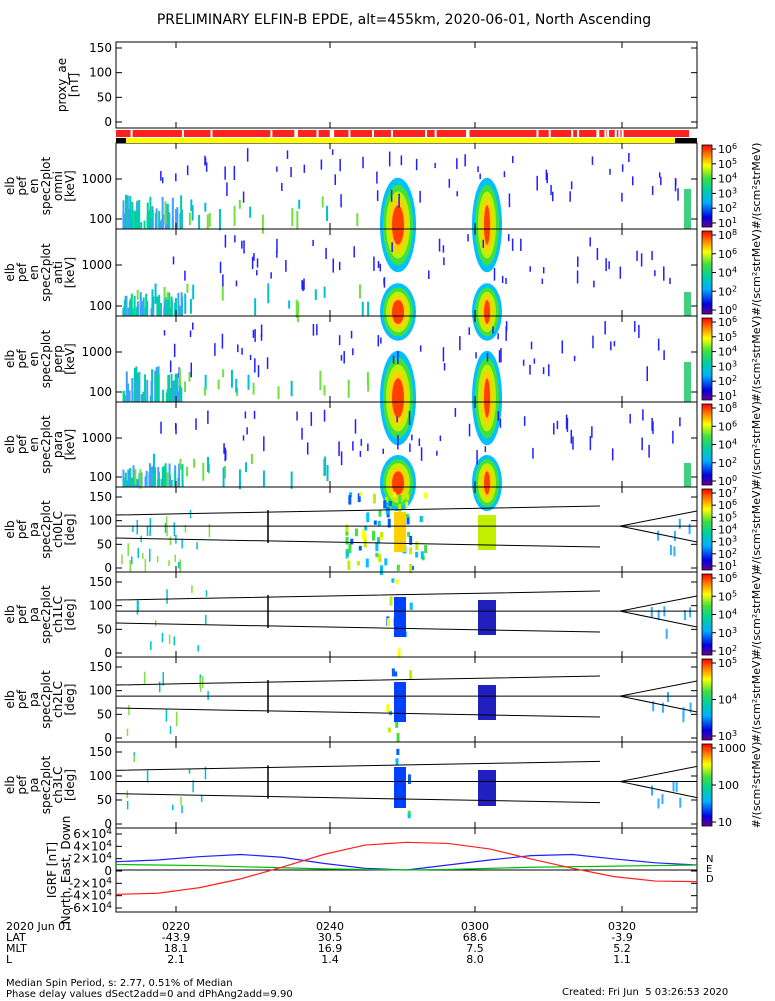 The image size is (775, 1001). I want to click on y-tick-label: 100, so click(100, 73).